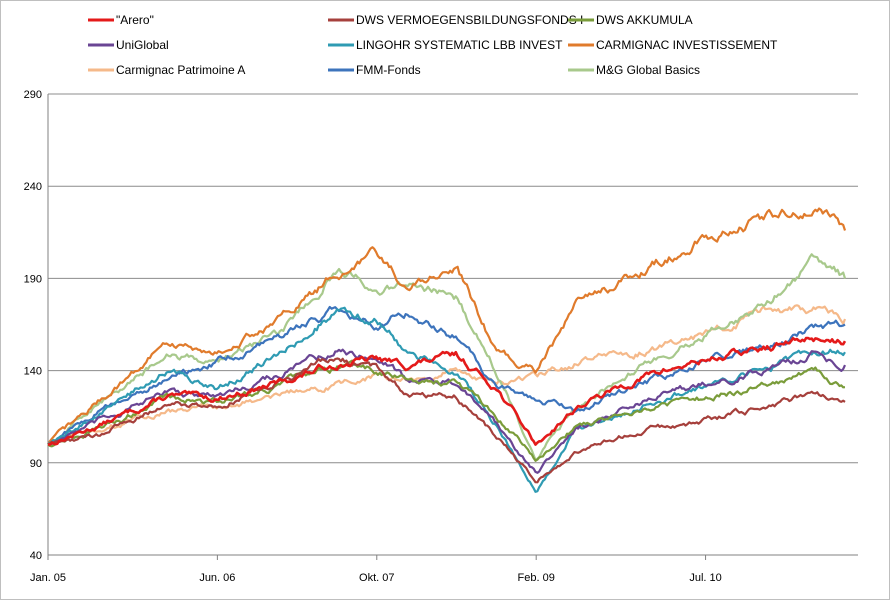 The image size is (890, 600). I want to click on legend-label: Carmignac Patrimoine A, so click(180, 70).